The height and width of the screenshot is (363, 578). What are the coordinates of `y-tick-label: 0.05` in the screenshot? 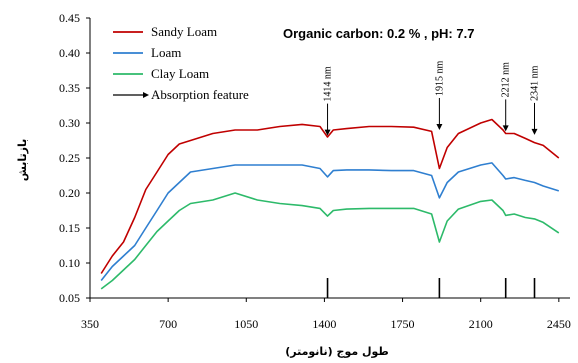 It's located at (69, 298).